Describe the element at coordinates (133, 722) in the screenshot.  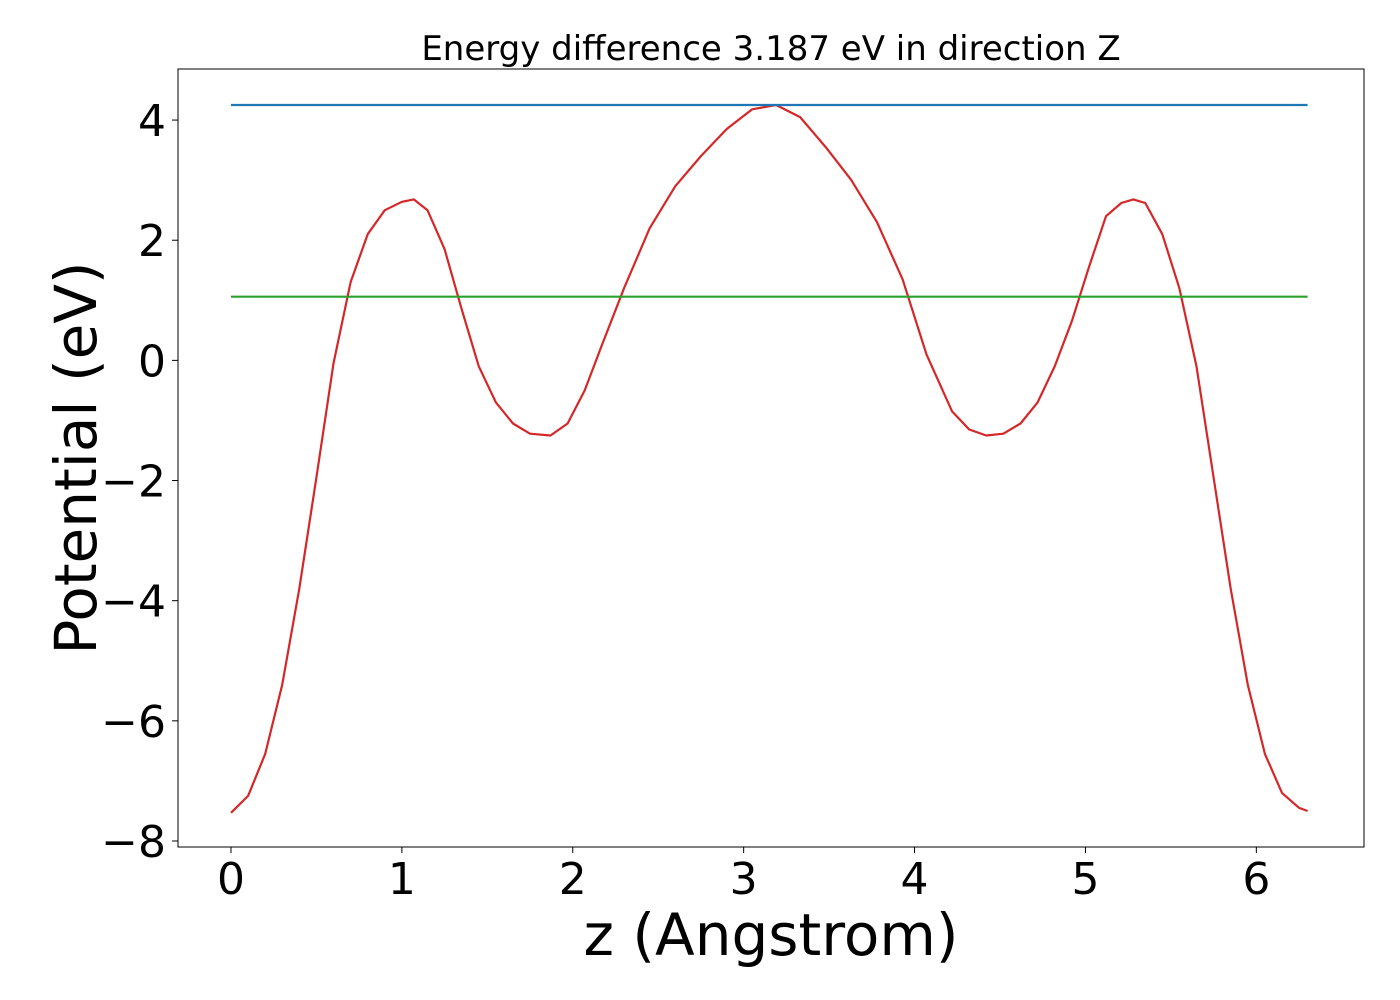
I see `y-tick-label: −6` at that location.